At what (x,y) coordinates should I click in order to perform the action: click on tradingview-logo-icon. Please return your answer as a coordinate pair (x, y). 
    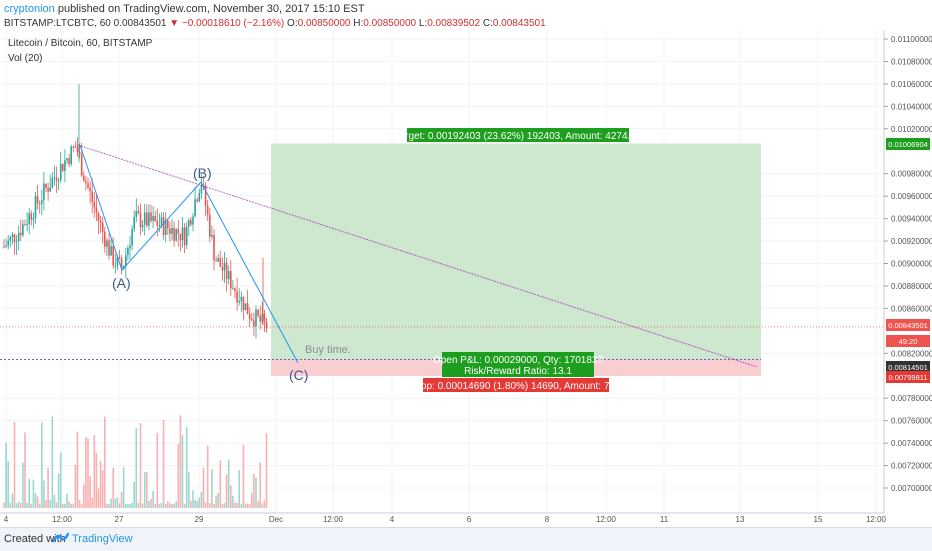
    Looking at the image, I should click on (61, 539).